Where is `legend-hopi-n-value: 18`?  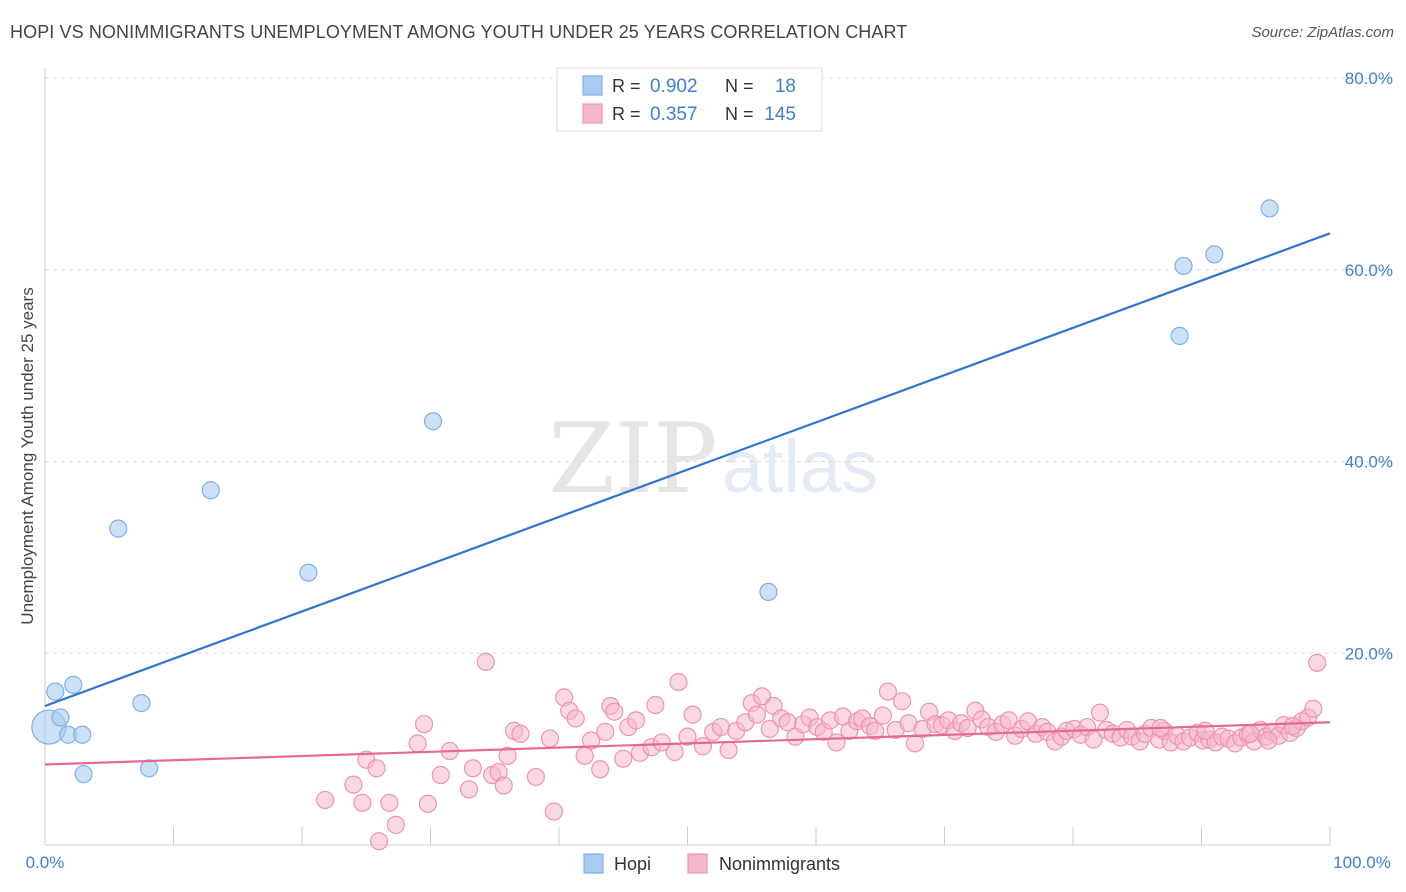 legend-hopi-n-value: 18 is located at coordinates (785, 86).